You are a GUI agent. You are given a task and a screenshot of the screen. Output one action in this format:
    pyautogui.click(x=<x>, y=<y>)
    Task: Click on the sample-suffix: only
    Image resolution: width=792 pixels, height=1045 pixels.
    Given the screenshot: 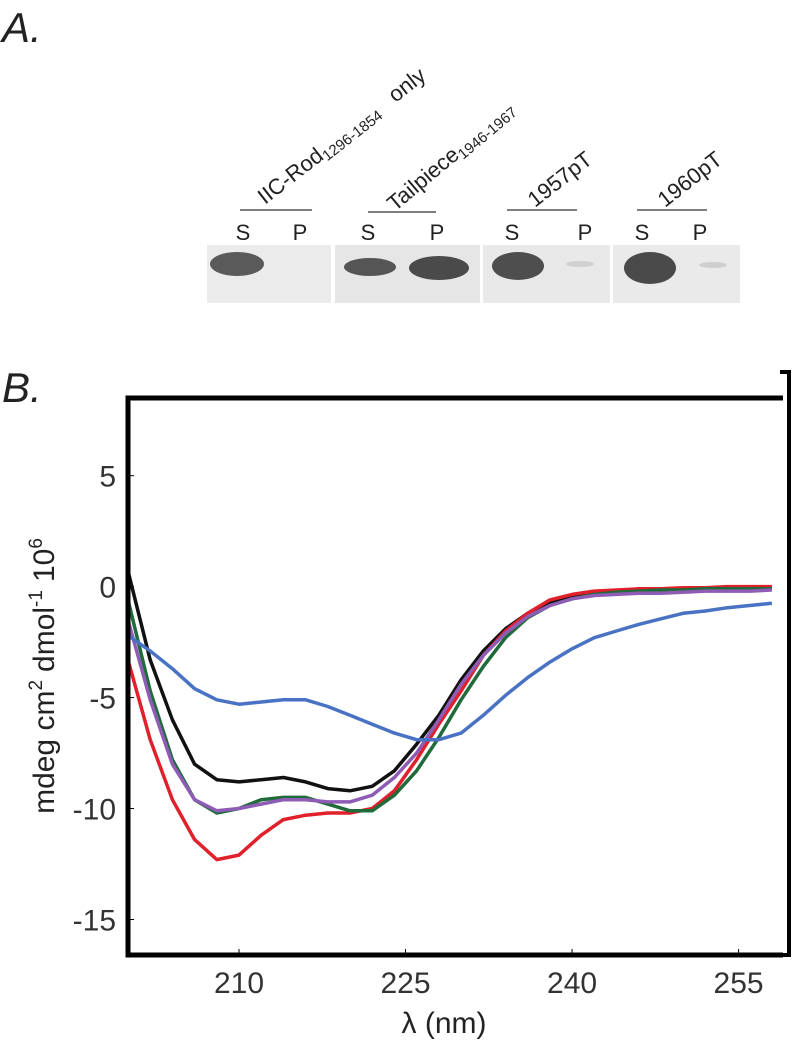 What is the action you would take?
    pyautogui.click(x=406, y=84)
    